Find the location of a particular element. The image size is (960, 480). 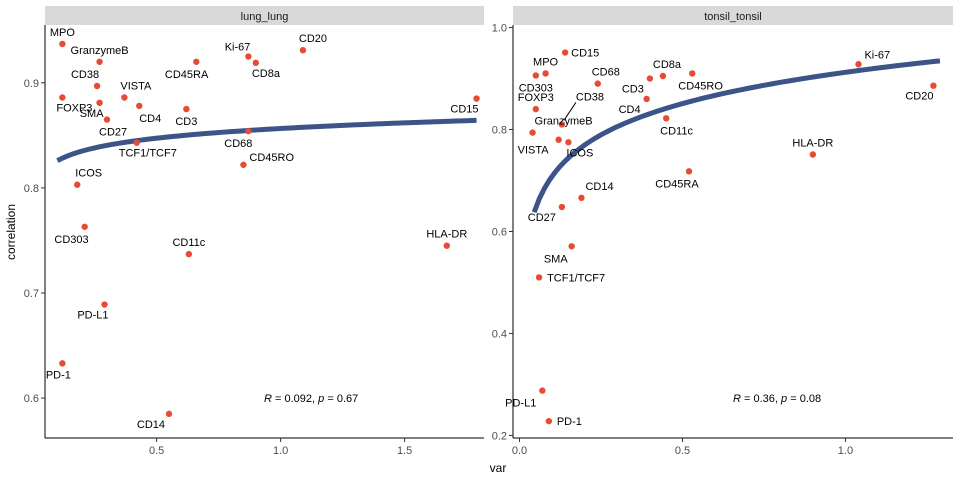

tonsil-point-label-cd15: CD15 is located at coordinates (585, 54).